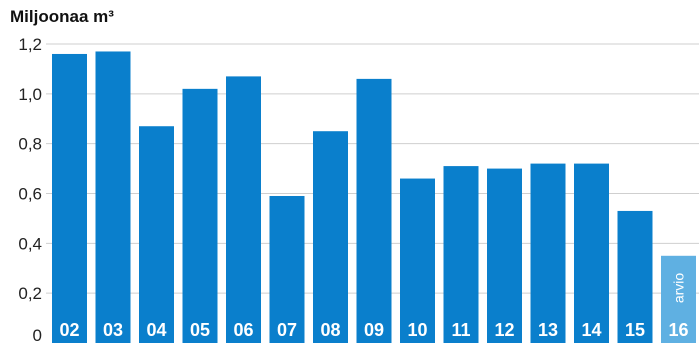  What do you see at coordinates (30, 243) in the screenshot?
I see `y-tick-label: 0,4` at bounding box center [30, 243].